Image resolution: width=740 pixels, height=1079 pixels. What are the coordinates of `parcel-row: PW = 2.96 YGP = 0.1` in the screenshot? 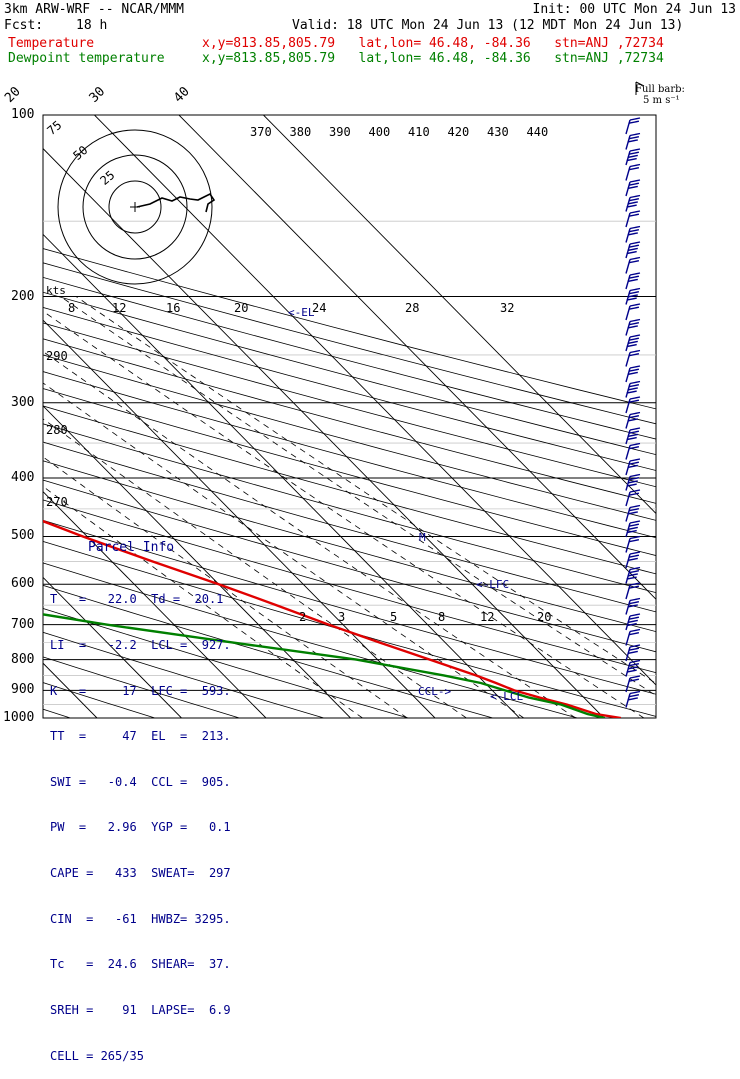 It's located at (140, 827).